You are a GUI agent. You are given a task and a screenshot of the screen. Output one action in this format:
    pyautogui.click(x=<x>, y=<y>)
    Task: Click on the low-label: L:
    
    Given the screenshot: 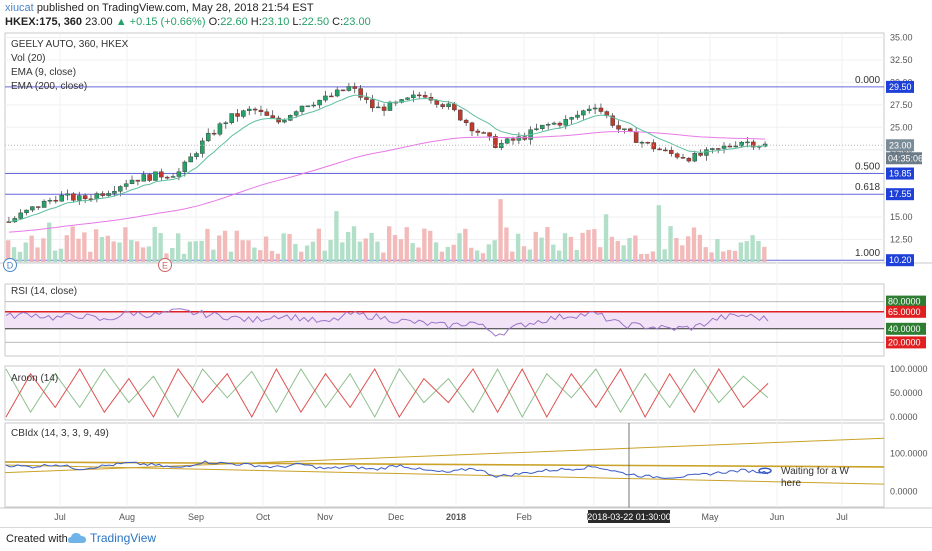 What is the action you would take?
    pyautogui.click(x=297, y=22)
    